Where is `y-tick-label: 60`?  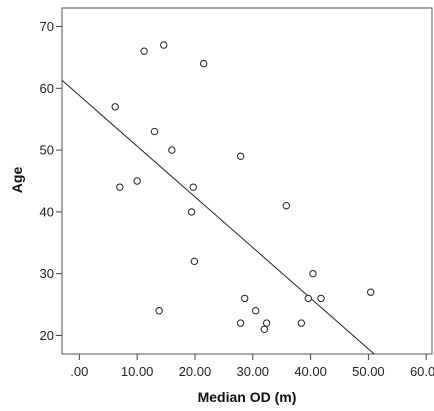 y-tick-label: 60 is located at coordinates (47, 88).